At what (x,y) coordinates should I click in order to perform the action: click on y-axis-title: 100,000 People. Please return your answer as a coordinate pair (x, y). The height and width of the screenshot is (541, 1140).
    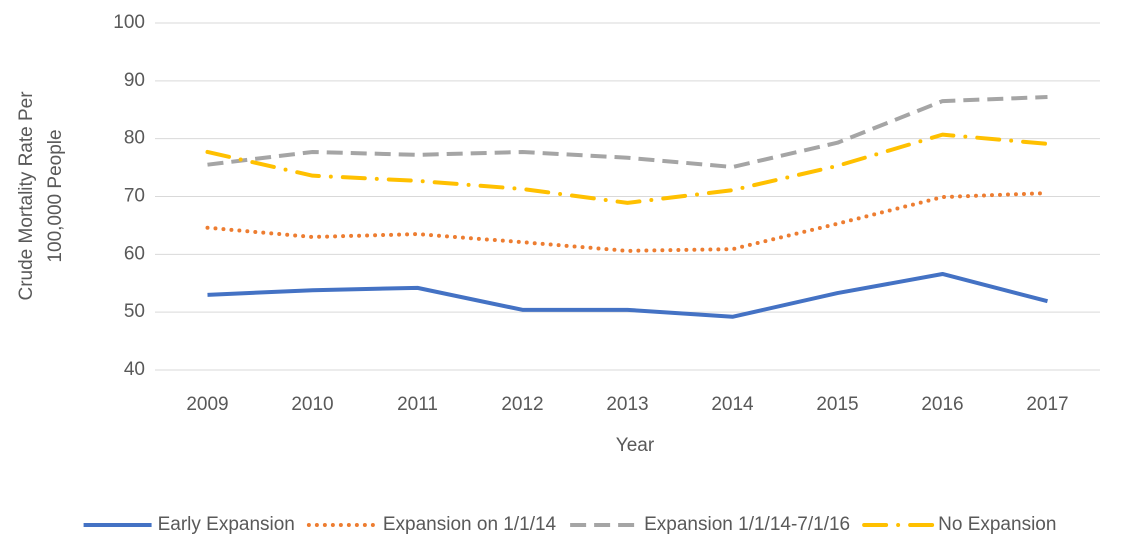
    Looking at the image, I should click on (55, 195).